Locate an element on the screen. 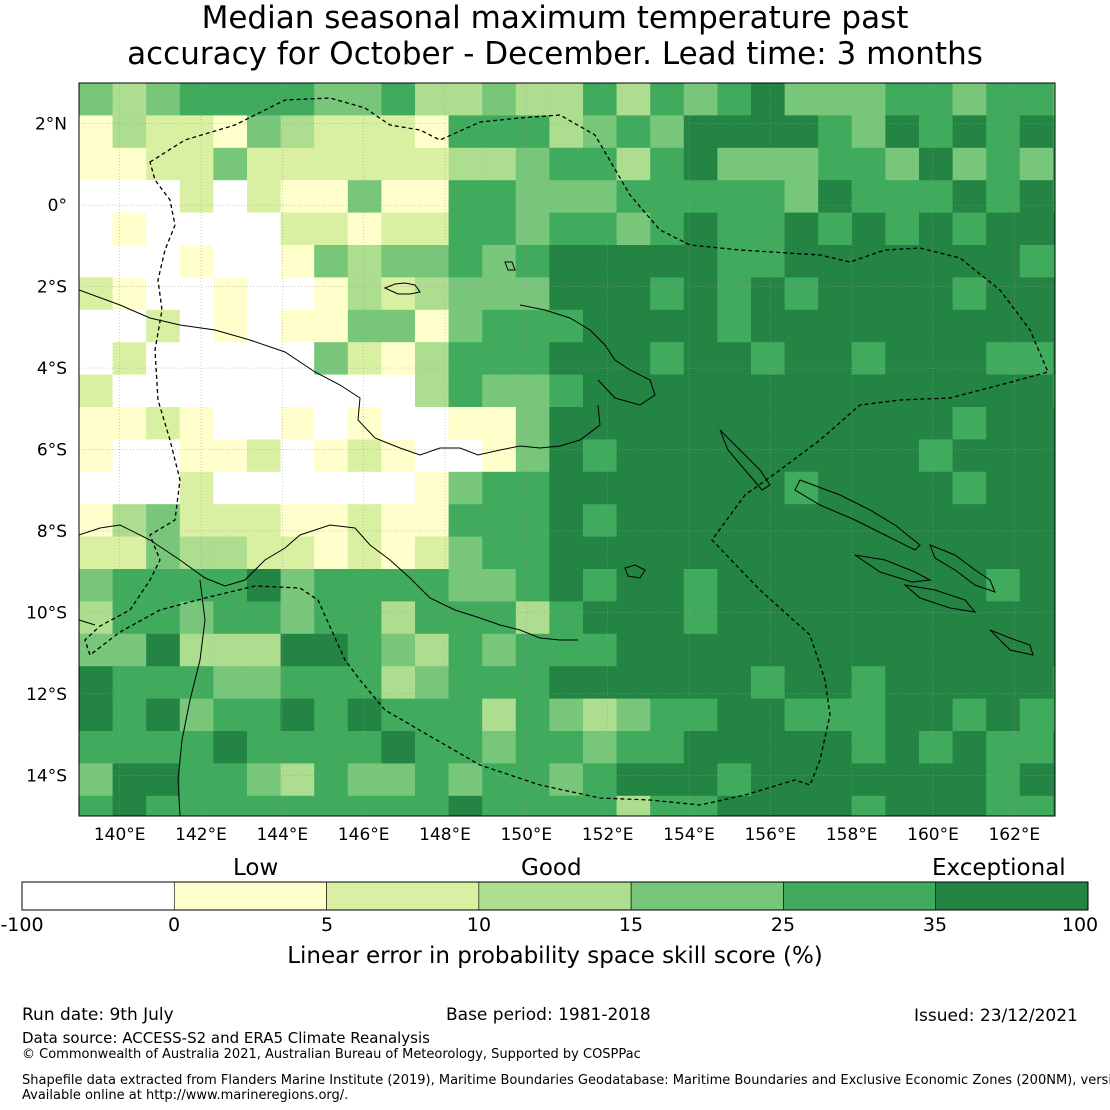  colorbar-tick: 10 is located at coordinates (479, 925).